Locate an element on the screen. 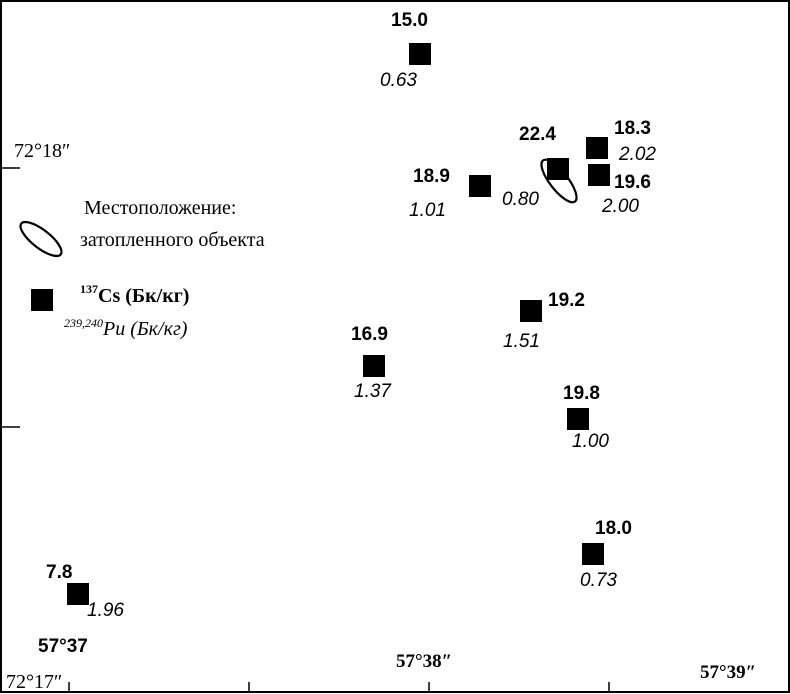 This screenshot has width=790, height=694. station-pu-value: 0.80 is located at coordinates (520, 199).